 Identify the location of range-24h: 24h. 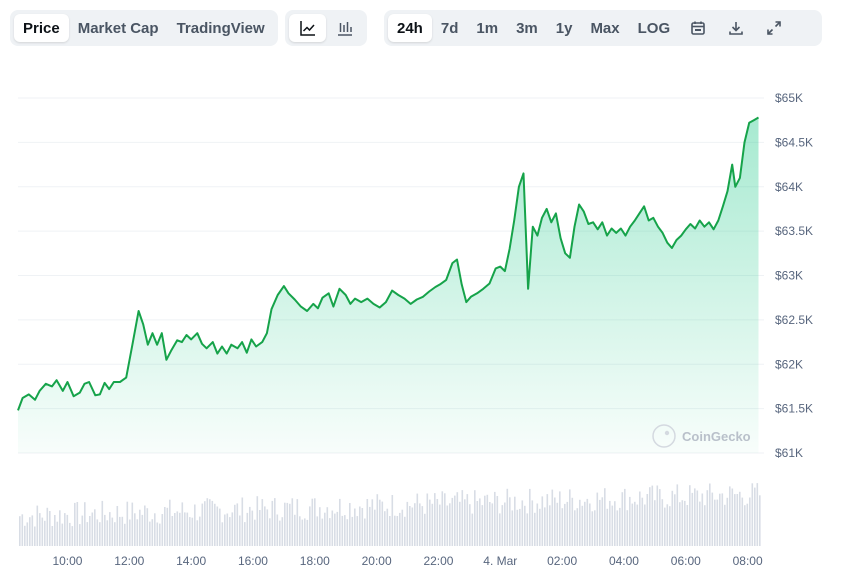
(410, 28).